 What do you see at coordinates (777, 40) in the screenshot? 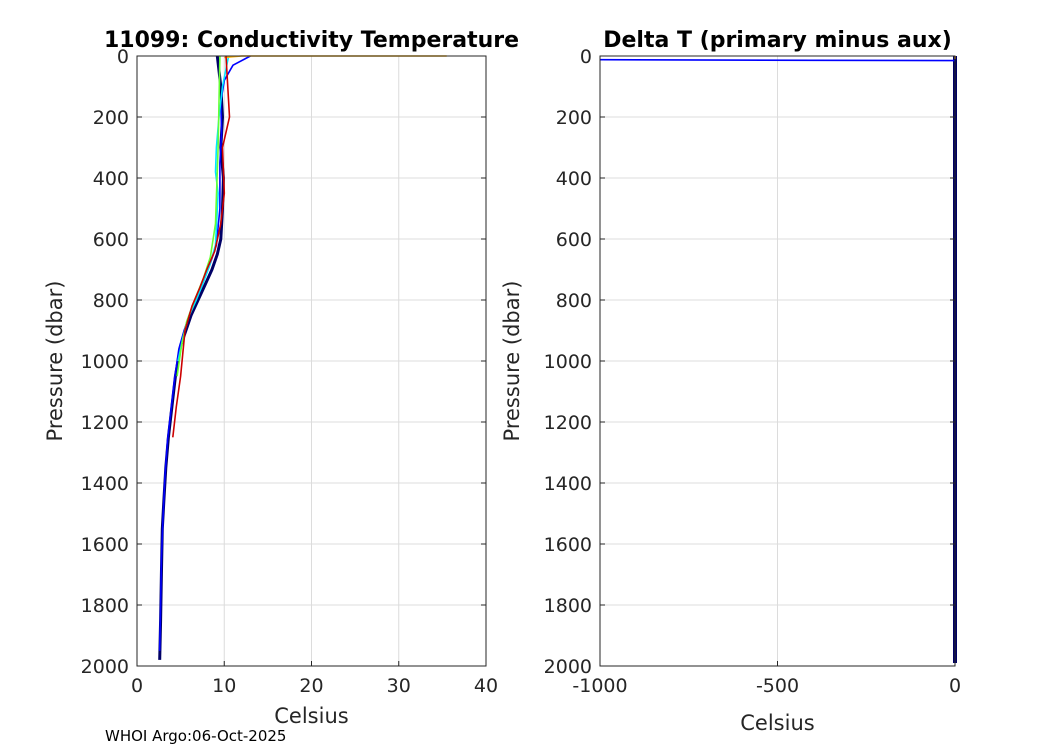
I see `chart-title: Delta T (primary minus aux)` at bounding box center [777, 40].